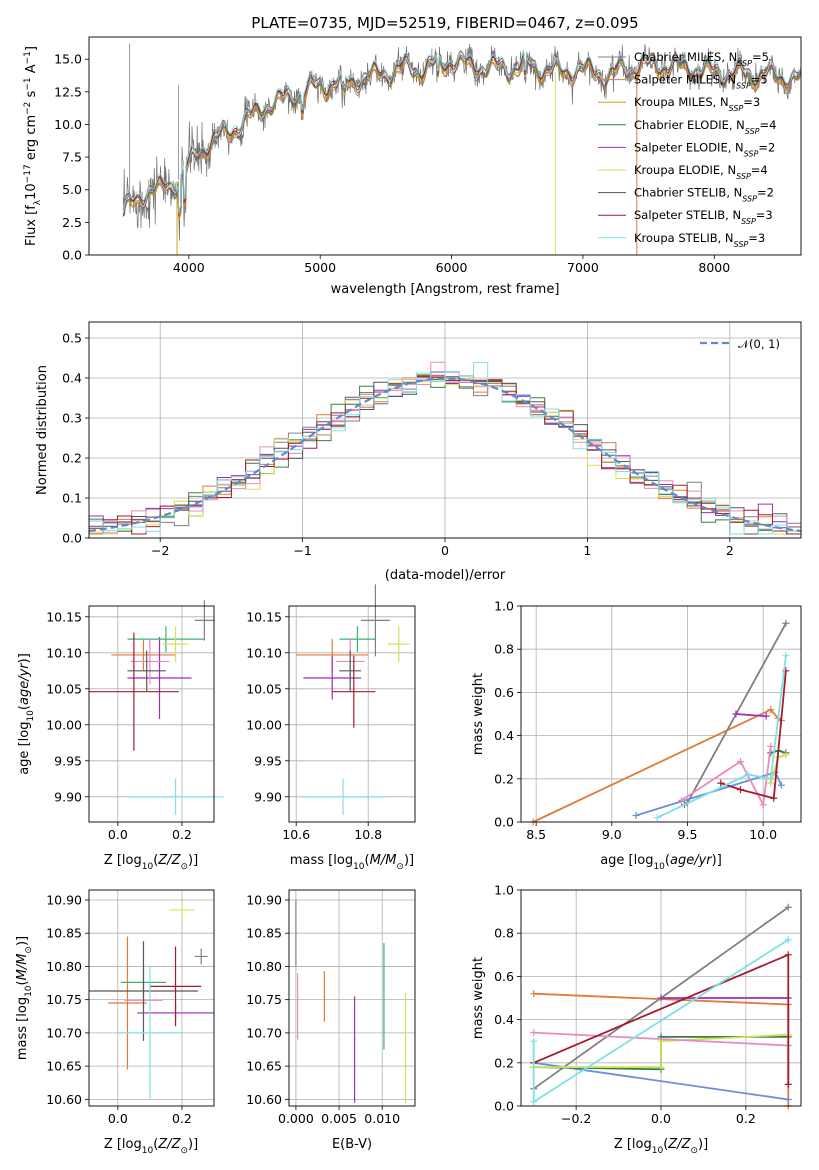 This screenshot has height=1170, width=819. Describe the element at coordinates (72, 338) in the screenshot. I see `y-tick-label: 0.5` at that location.